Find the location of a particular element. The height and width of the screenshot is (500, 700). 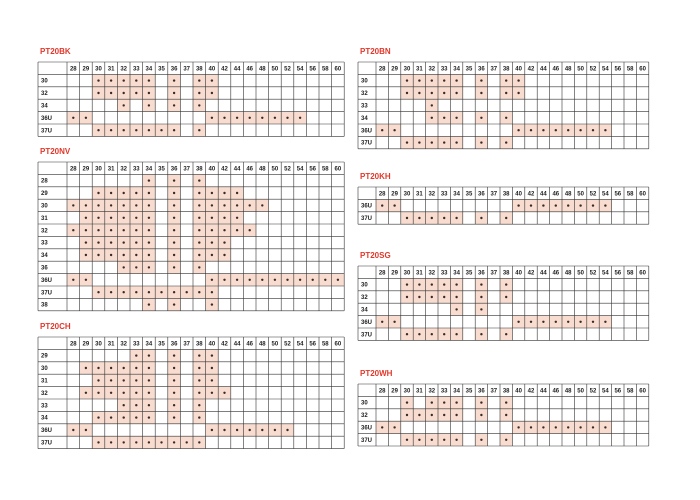

column-label: 42 is located at coordinates (531, 273).